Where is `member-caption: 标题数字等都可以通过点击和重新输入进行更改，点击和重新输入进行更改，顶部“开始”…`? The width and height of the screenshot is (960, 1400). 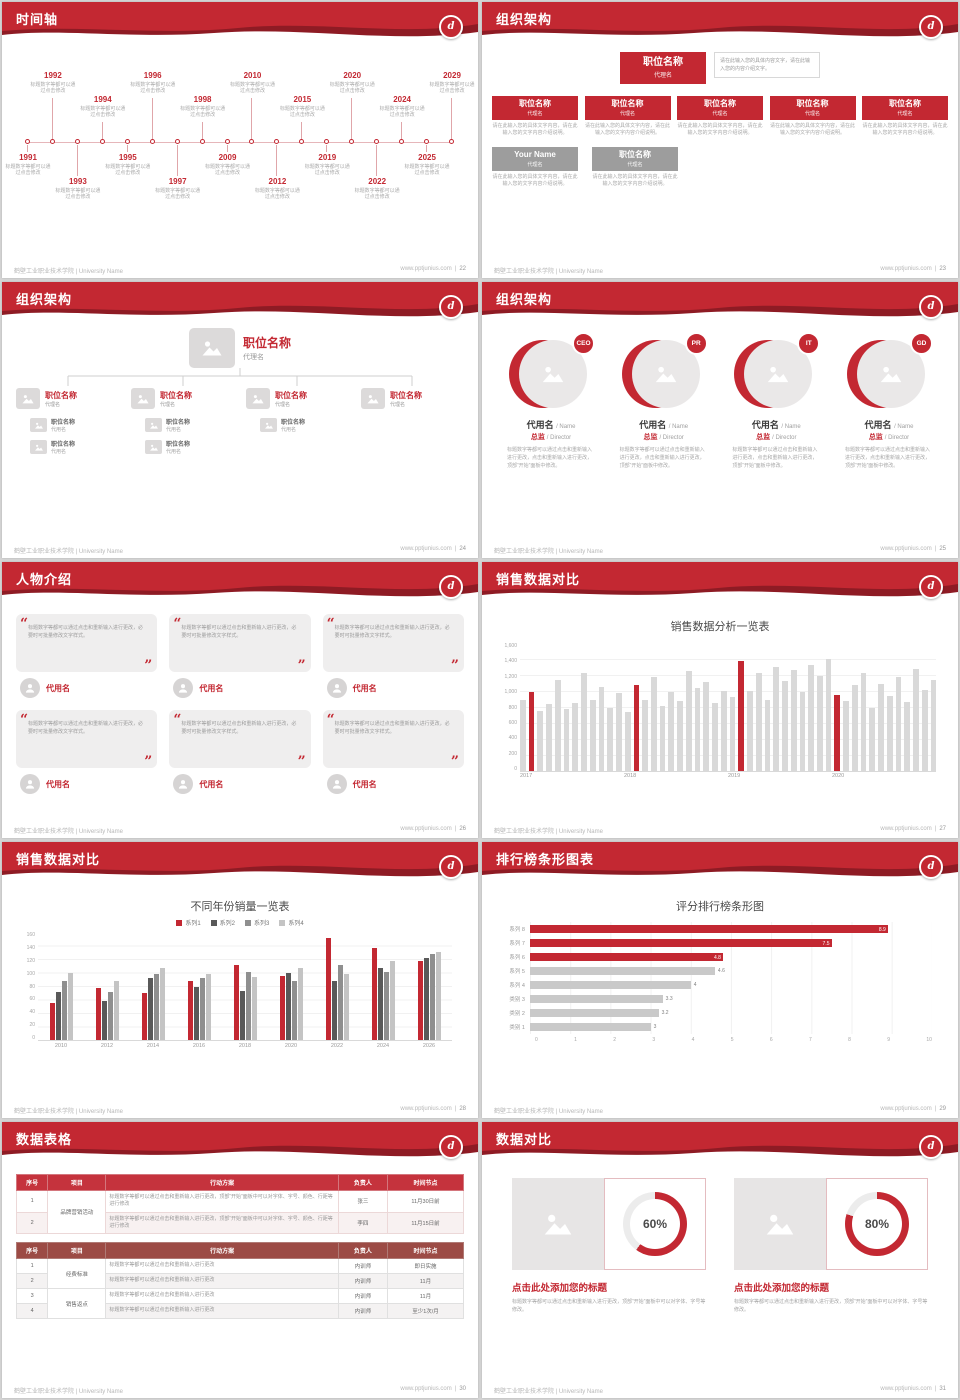 member-caption: 标题数字等都可以通过点击和重新输入进行更改，点击和重新输入进行更改，顶部“开始”… is located at coordinates (662, 458).